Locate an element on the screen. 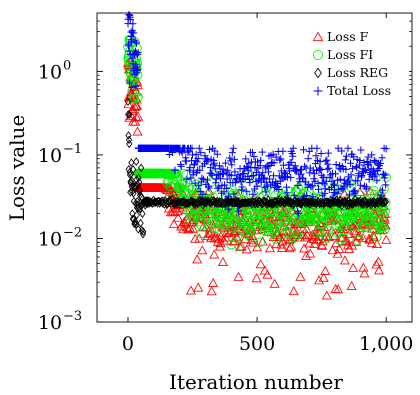 The width and height of the screenshot is (420, 395). y-tick-base: 10 is located at coordinates (50, 72).